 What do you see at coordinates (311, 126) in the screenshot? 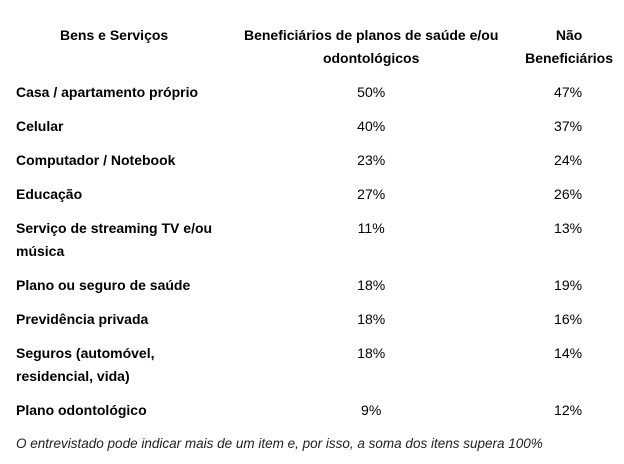
I see `table-row: Celular 40% 37%` at bounding box center [311, 126].